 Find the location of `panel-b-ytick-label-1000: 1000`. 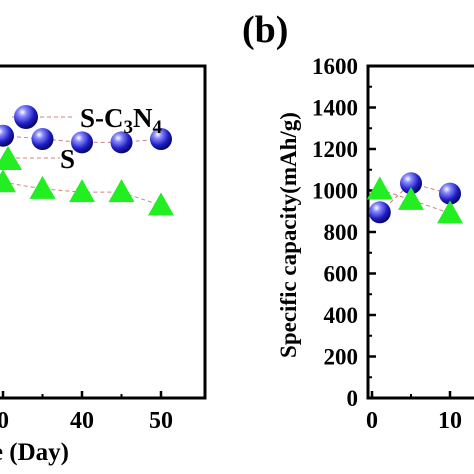

panel-b-ytick-label-1000: 1000 is located at coordinates (335, 191).